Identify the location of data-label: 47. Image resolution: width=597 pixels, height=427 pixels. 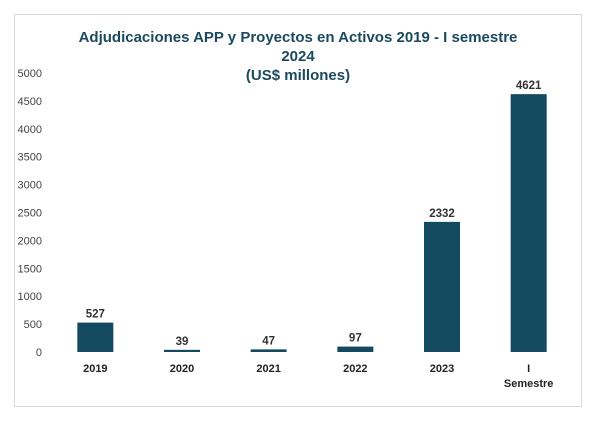
(268, 341).